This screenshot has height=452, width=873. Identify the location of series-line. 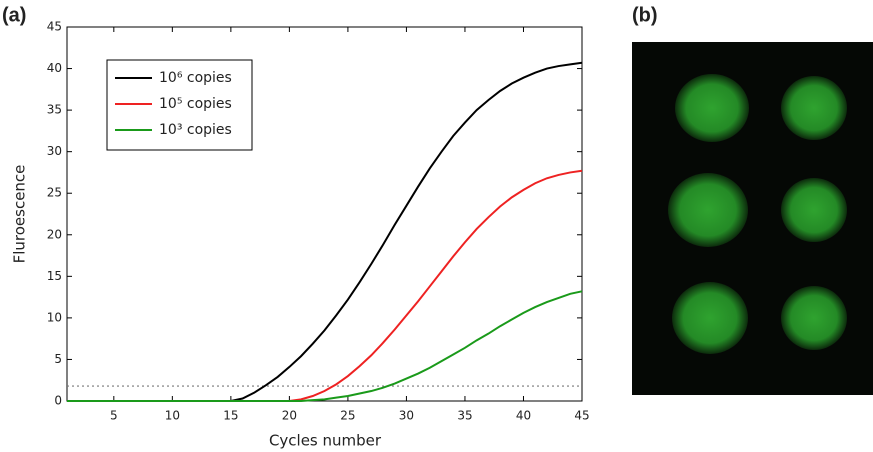
(325, 346).